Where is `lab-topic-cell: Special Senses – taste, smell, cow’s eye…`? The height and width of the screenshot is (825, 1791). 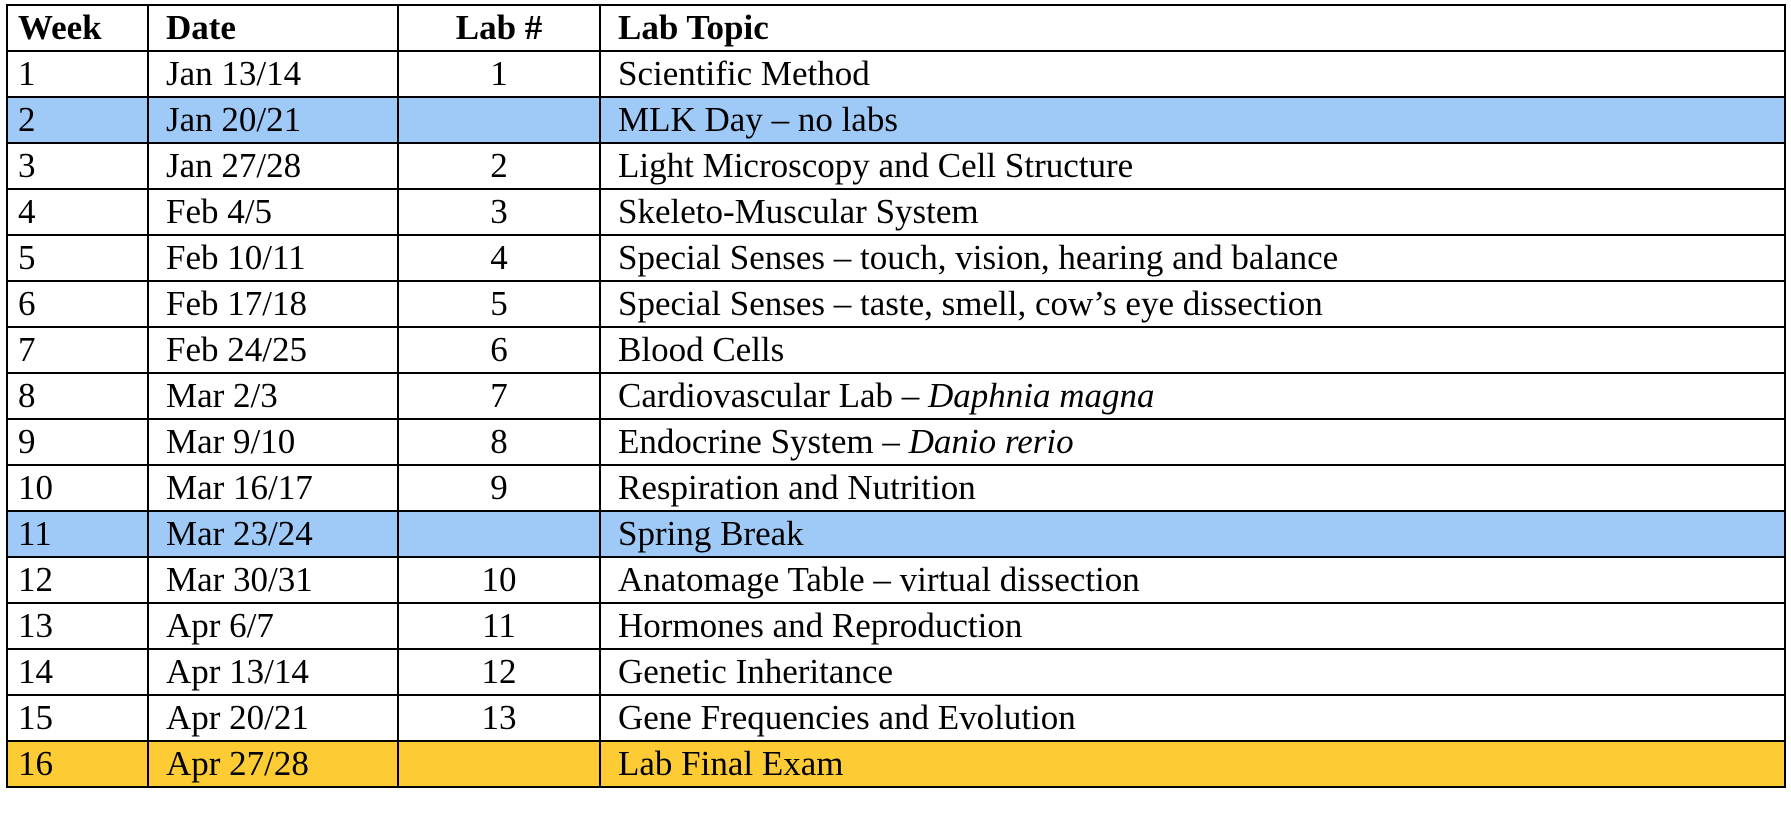 lab-topic-cell: Special Senses – taste, smell, cow’s eye… is located at coordinates (1192, 304).